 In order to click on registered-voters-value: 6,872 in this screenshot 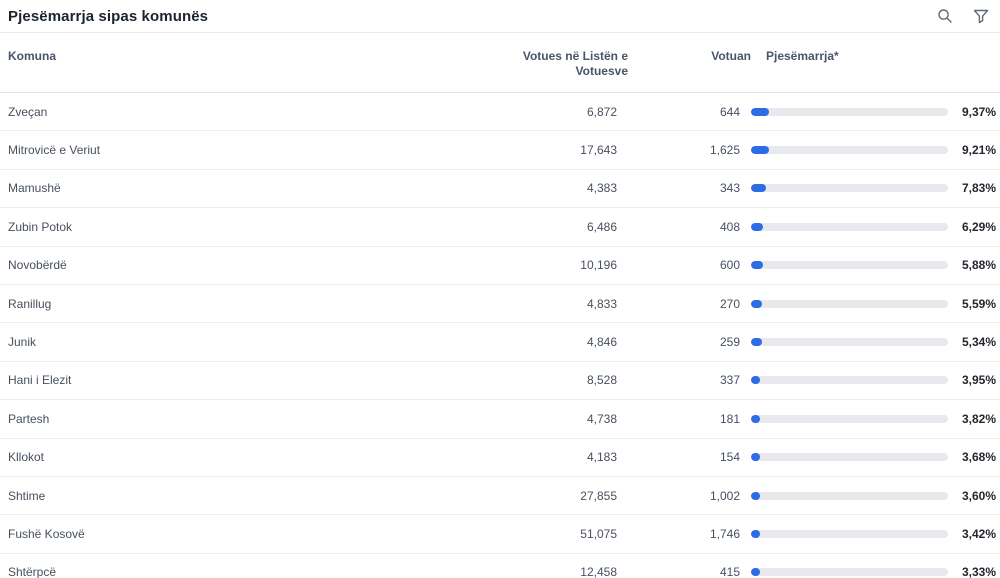, I will do `click(601, 111)`.